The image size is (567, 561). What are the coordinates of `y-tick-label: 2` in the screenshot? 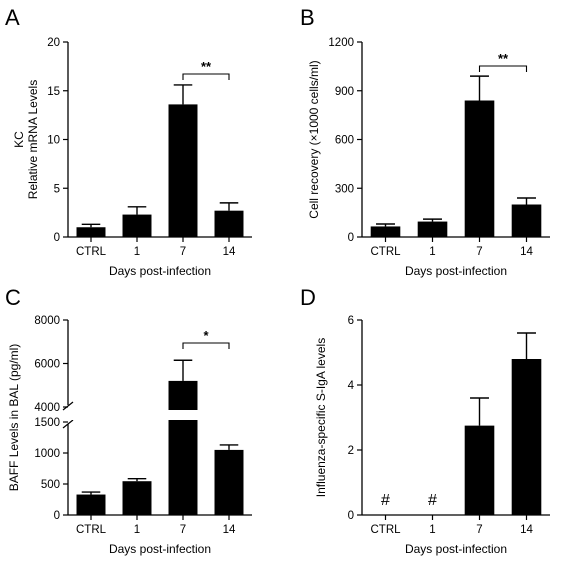 It's located at (351, 451).